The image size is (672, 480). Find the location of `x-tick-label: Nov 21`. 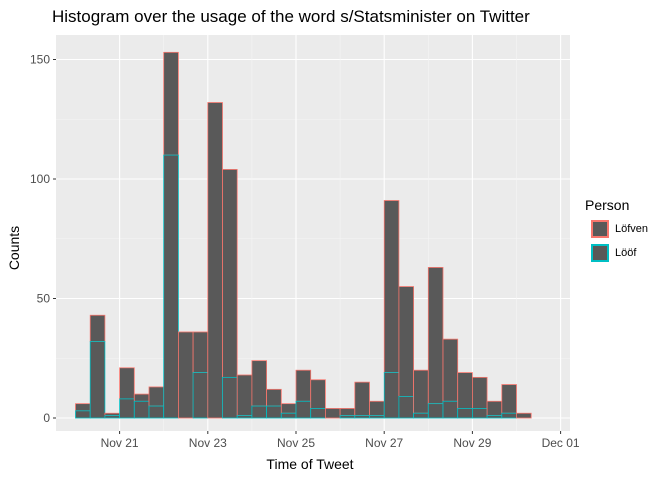

x-tick-label: Nov 21 is located at coordinates (120, 443).